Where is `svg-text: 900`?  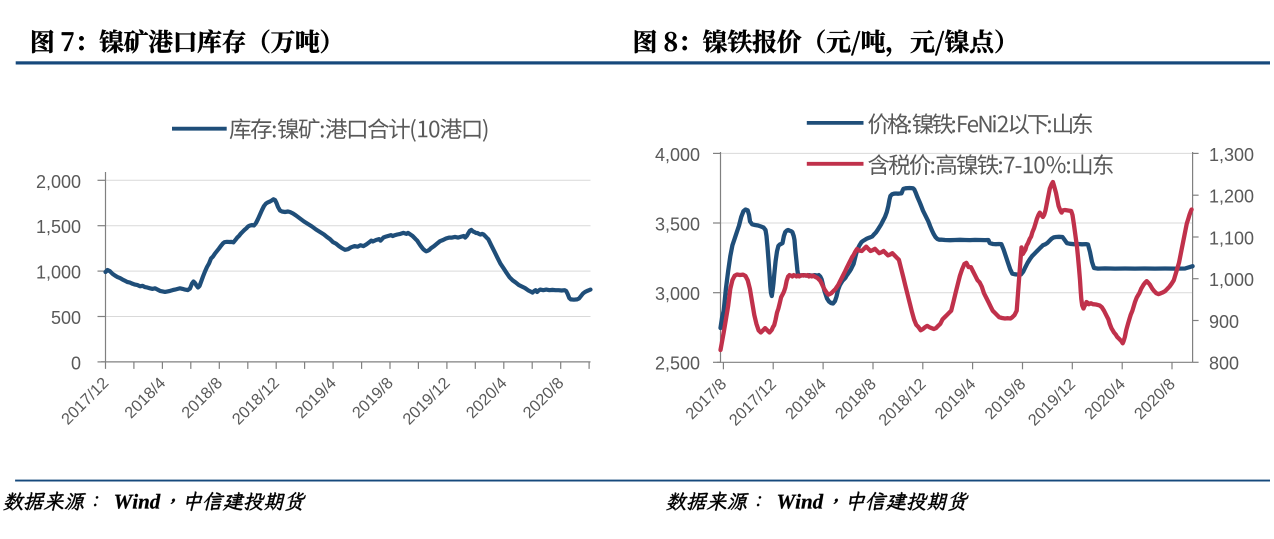
svg-text: 900 is located at coordinates (1224, 322).